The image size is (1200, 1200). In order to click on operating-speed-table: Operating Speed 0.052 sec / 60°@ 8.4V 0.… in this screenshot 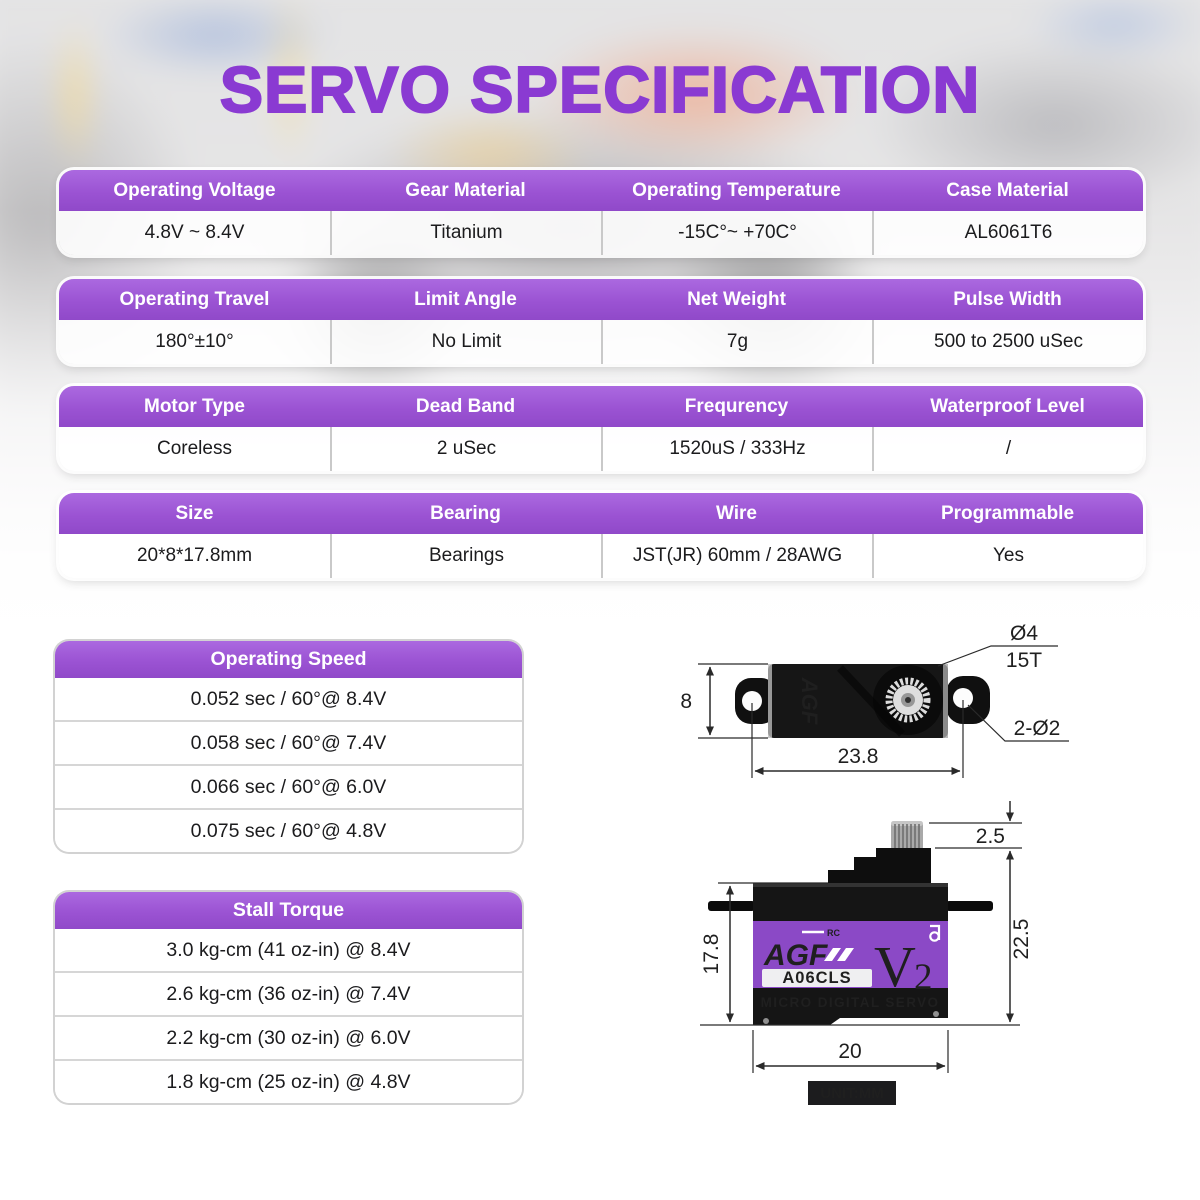, I will do `click(288, 746)`.